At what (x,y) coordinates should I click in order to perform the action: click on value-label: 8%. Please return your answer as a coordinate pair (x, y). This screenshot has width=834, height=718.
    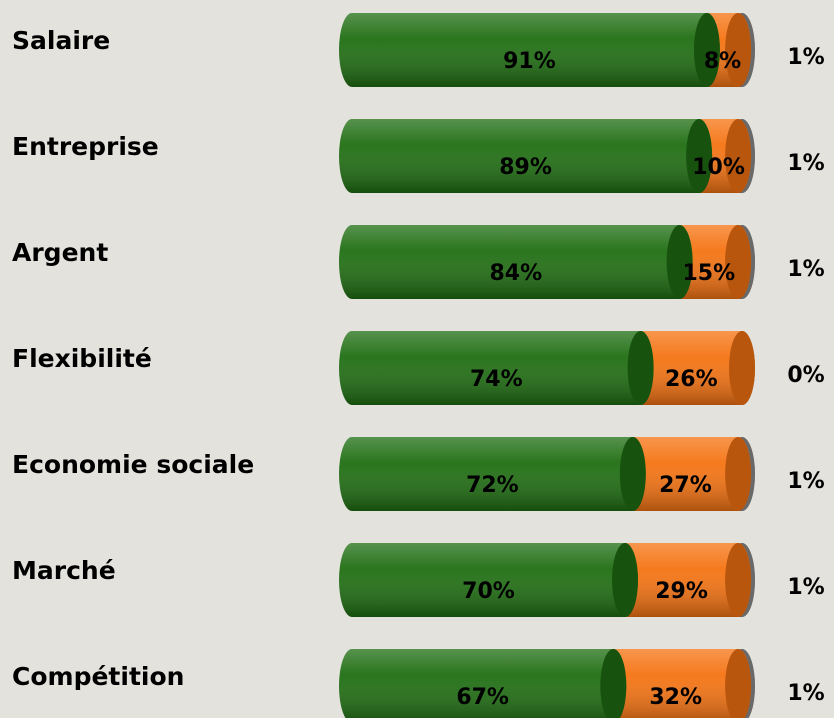
    Looking at the image, I should click on (722, 61).